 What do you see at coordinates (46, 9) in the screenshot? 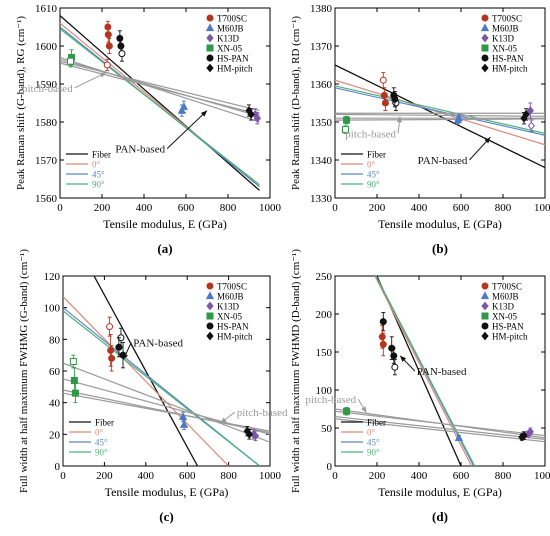
I see `y-tick-label: 1610` at bounding box center [46, 9].